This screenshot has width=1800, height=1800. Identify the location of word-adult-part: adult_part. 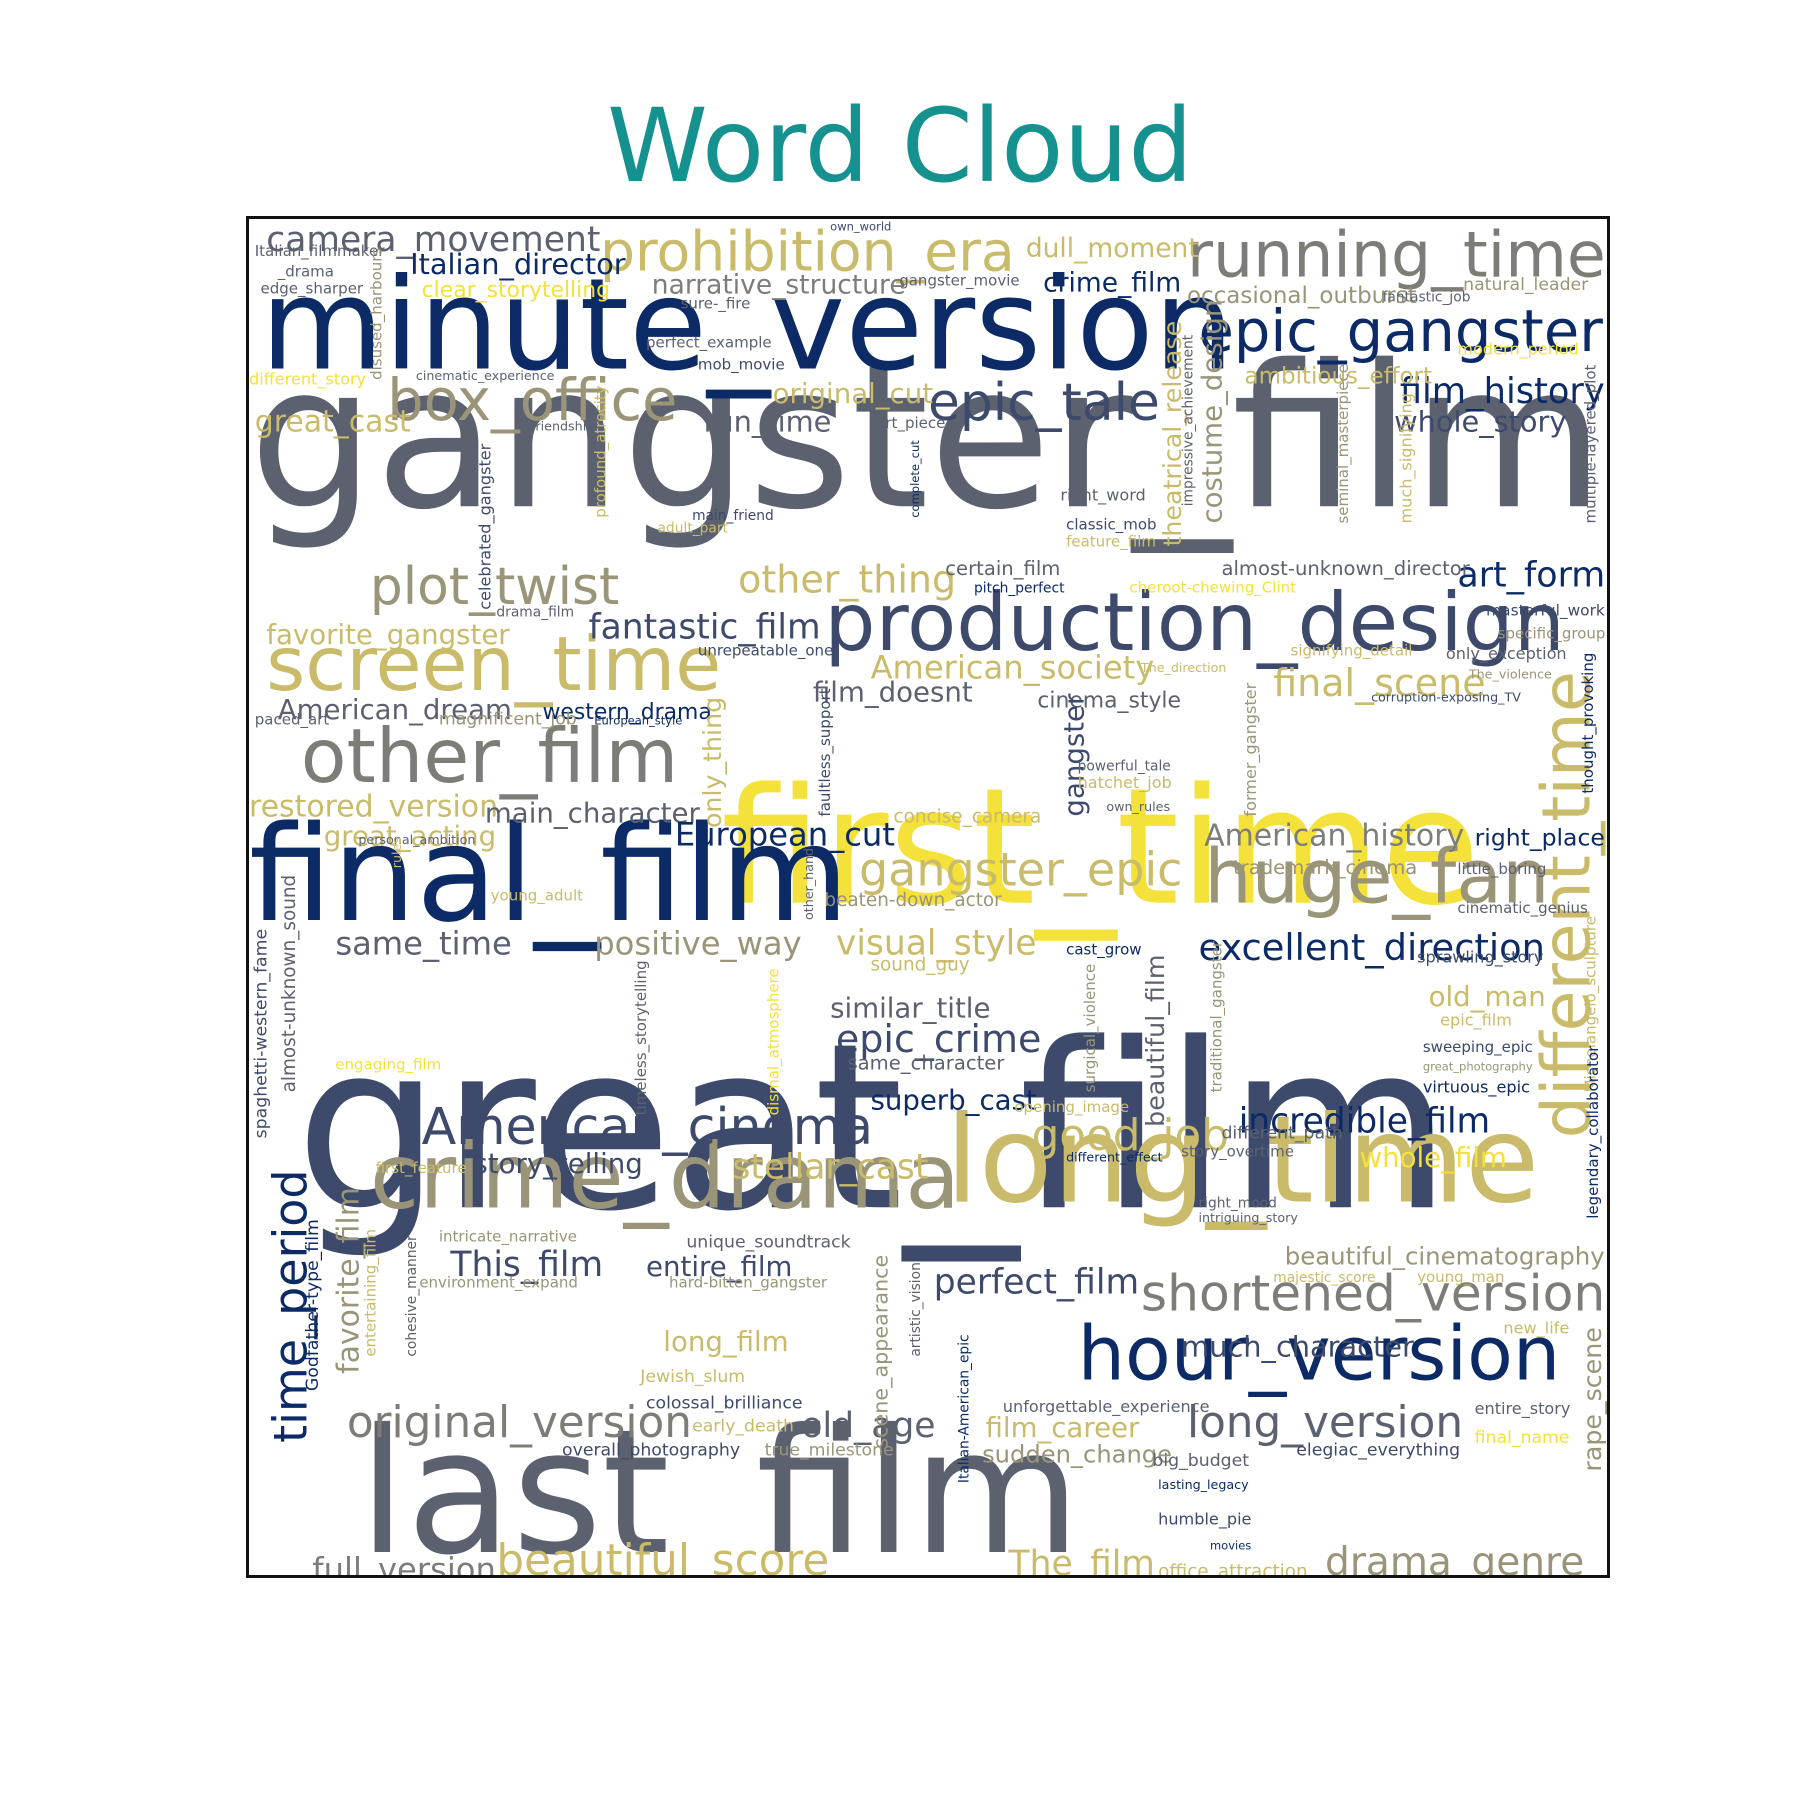
(693, 529).